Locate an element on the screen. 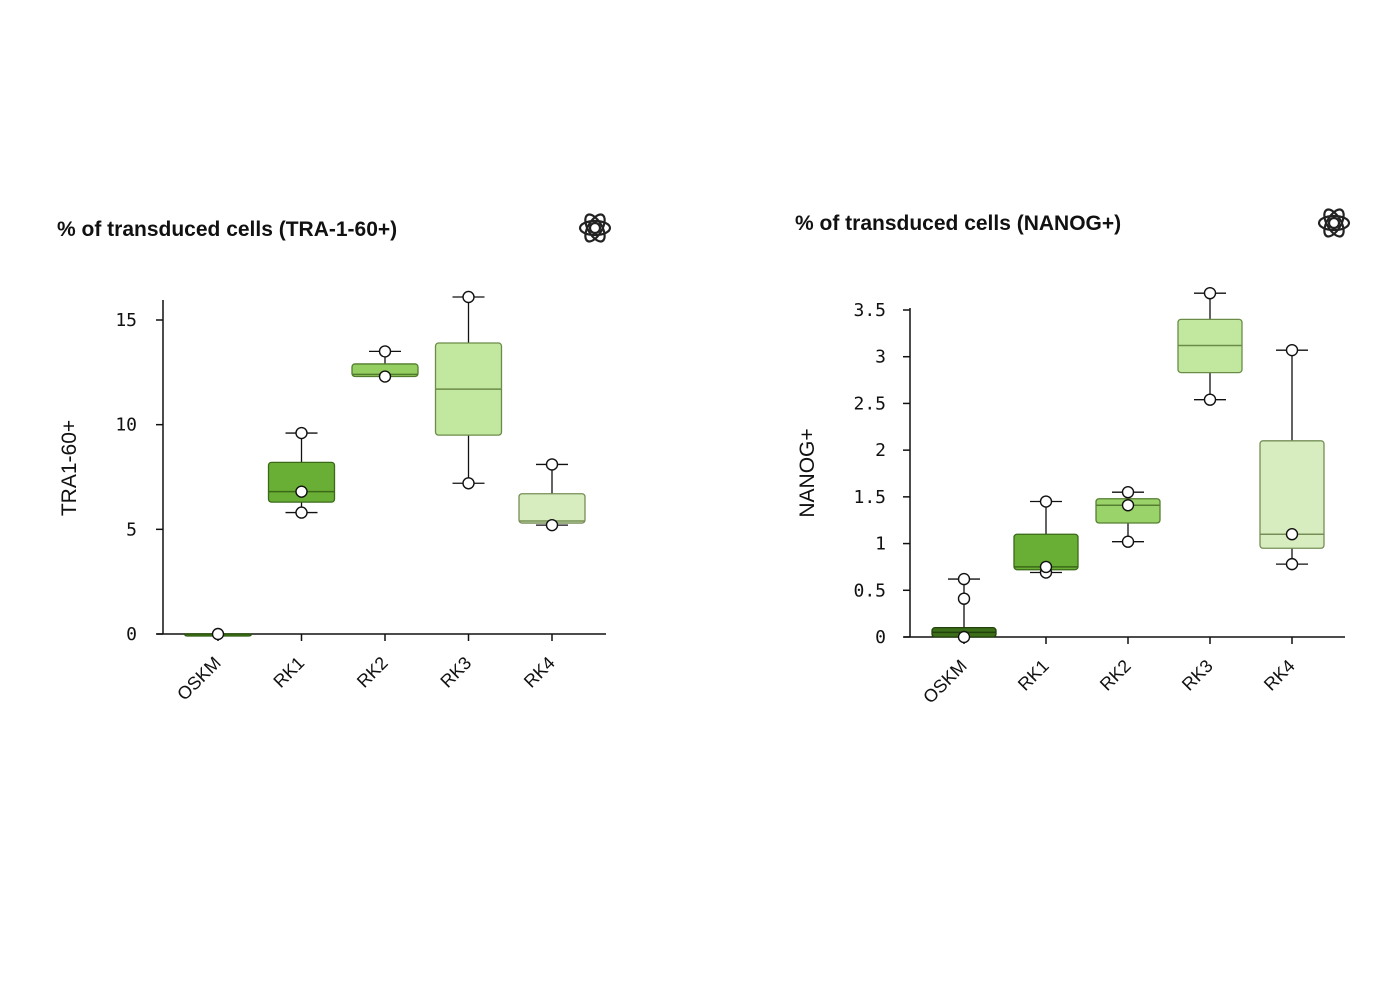 This screenshot has width=1400, height=990. chart-title: % of transduced cells (NANOG+) is located at coordinates (958, 223).